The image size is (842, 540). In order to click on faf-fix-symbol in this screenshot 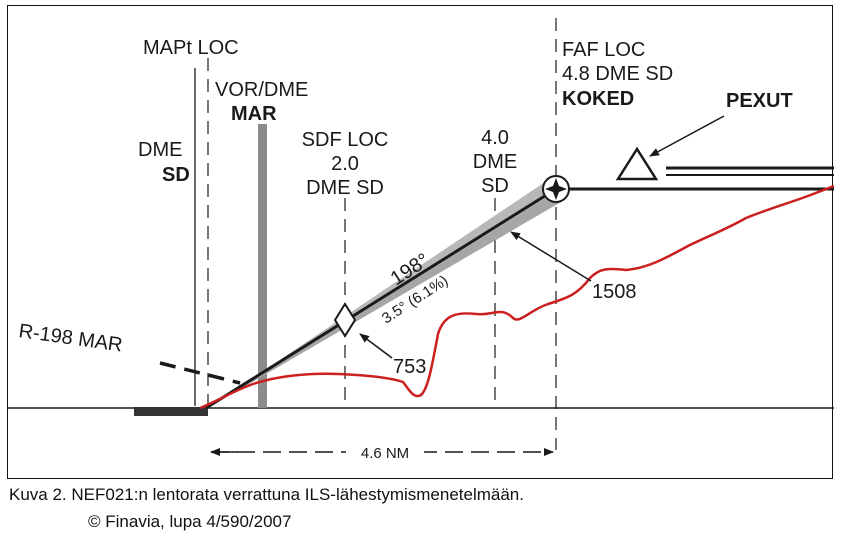, I will do `click(556, 189)`.